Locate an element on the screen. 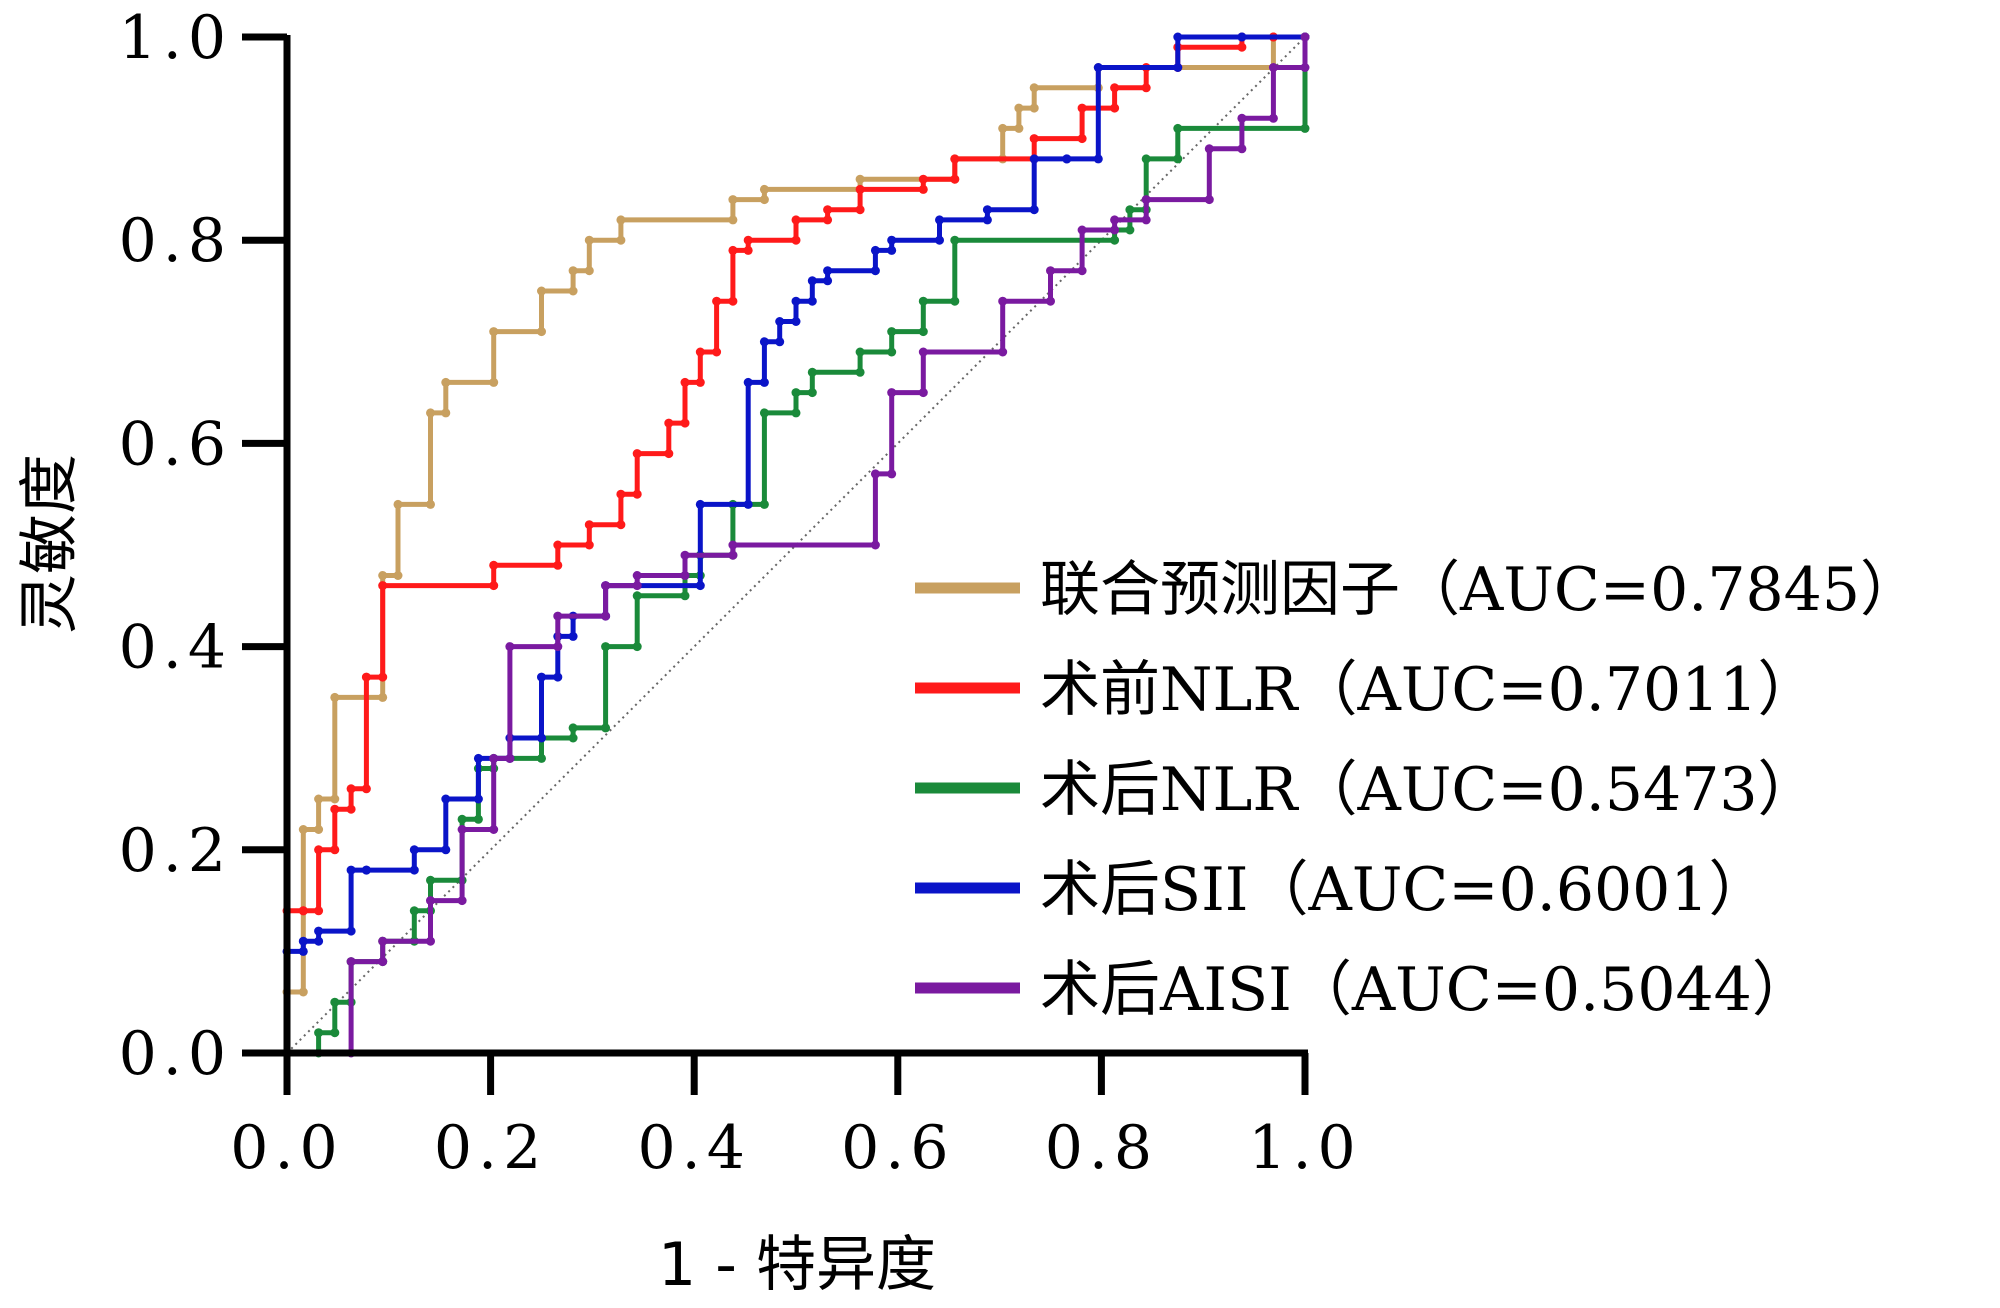 The height and width of the screenshot is (1308, 2000). legend-item-4: 术后SII（AUC=0.6001） is located at coordinates (1342, 890).